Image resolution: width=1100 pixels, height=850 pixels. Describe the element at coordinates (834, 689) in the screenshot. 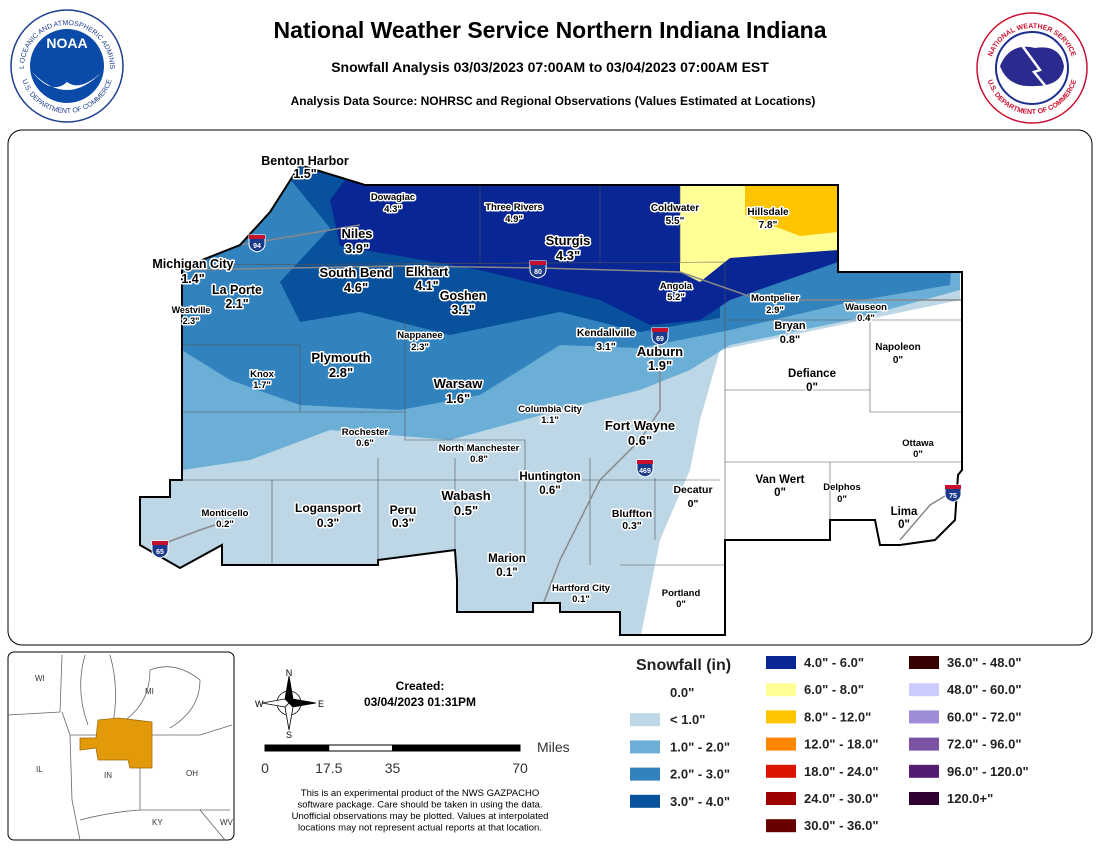

I see `legend-label: 6.0" - 8.0"` at that location.